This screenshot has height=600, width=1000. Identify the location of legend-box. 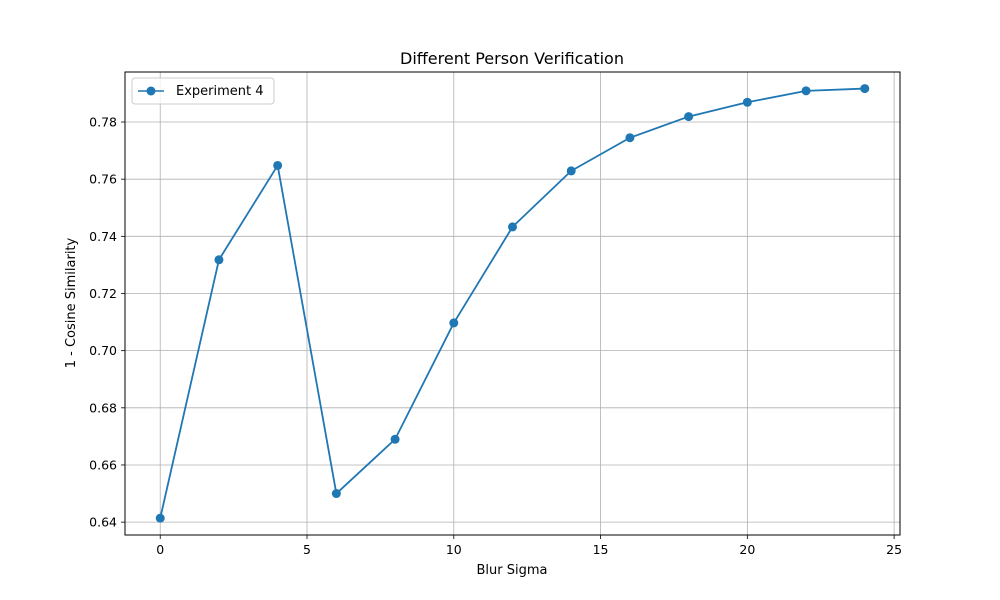
(203, 91).